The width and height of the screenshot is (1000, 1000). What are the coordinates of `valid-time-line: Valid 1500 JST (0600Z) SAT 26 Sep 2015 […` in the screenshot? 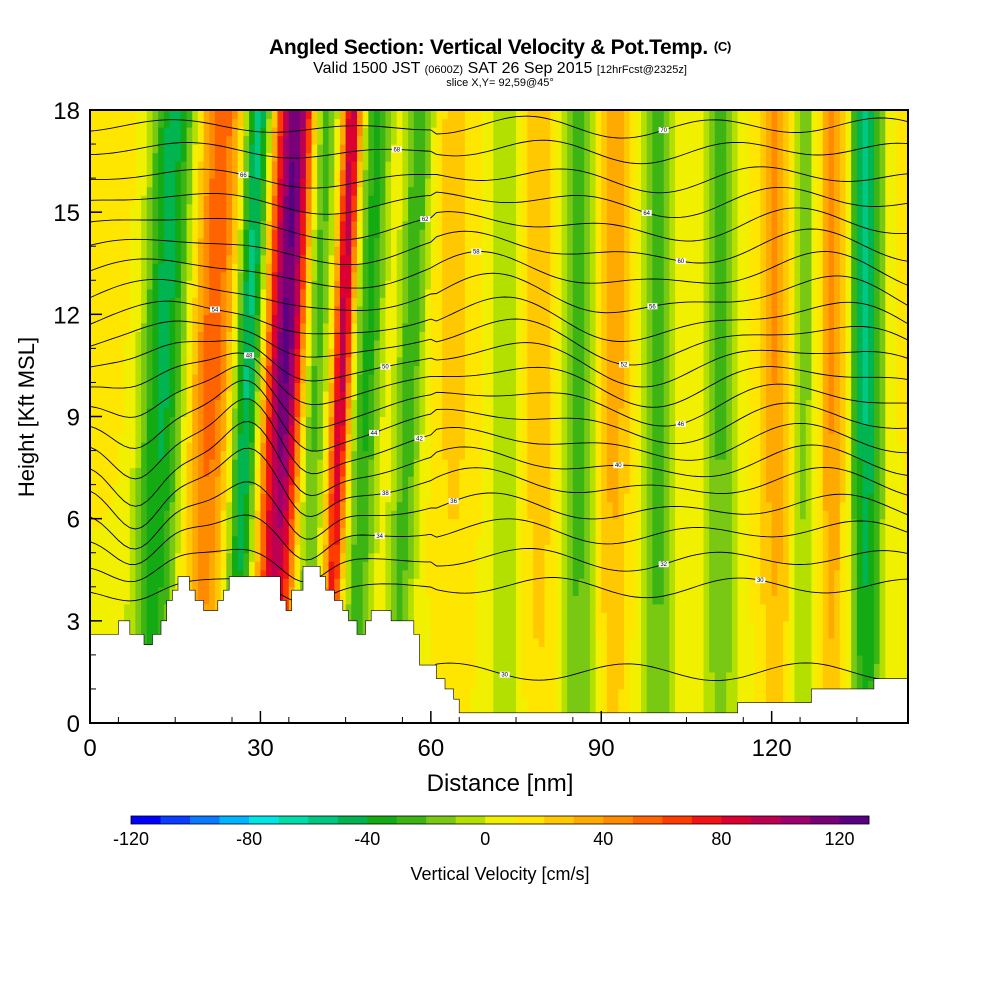 It's located at (500, 69).